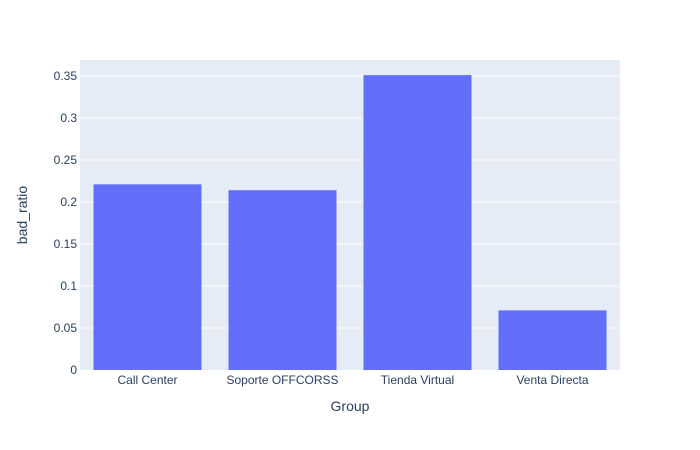 This screenshot has width=700, height=450. Describe the element at coordinates (66, 160) in the screenshot. I see `y-tick-label: 0.25` at that location.